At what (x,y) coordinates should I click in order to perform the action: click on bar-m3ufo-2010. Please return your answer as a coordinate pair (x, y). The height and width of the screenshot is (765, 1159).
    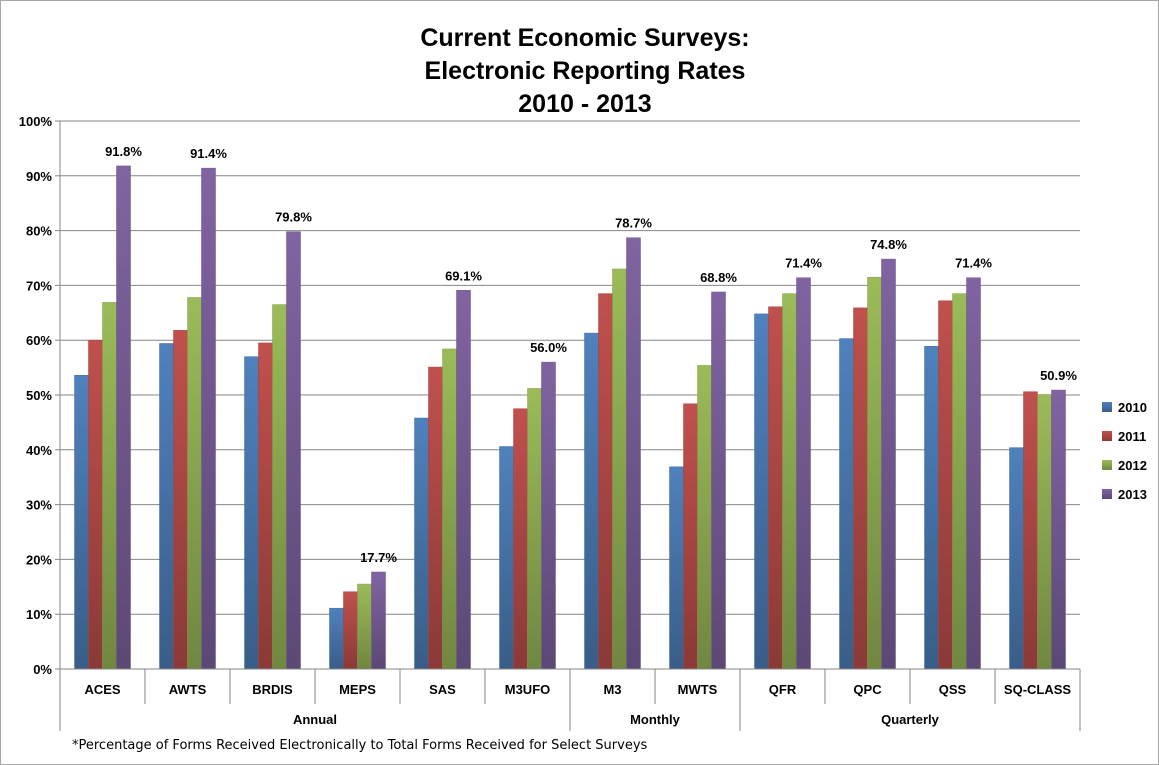
    Looking at the image, I should click on (506, 558).